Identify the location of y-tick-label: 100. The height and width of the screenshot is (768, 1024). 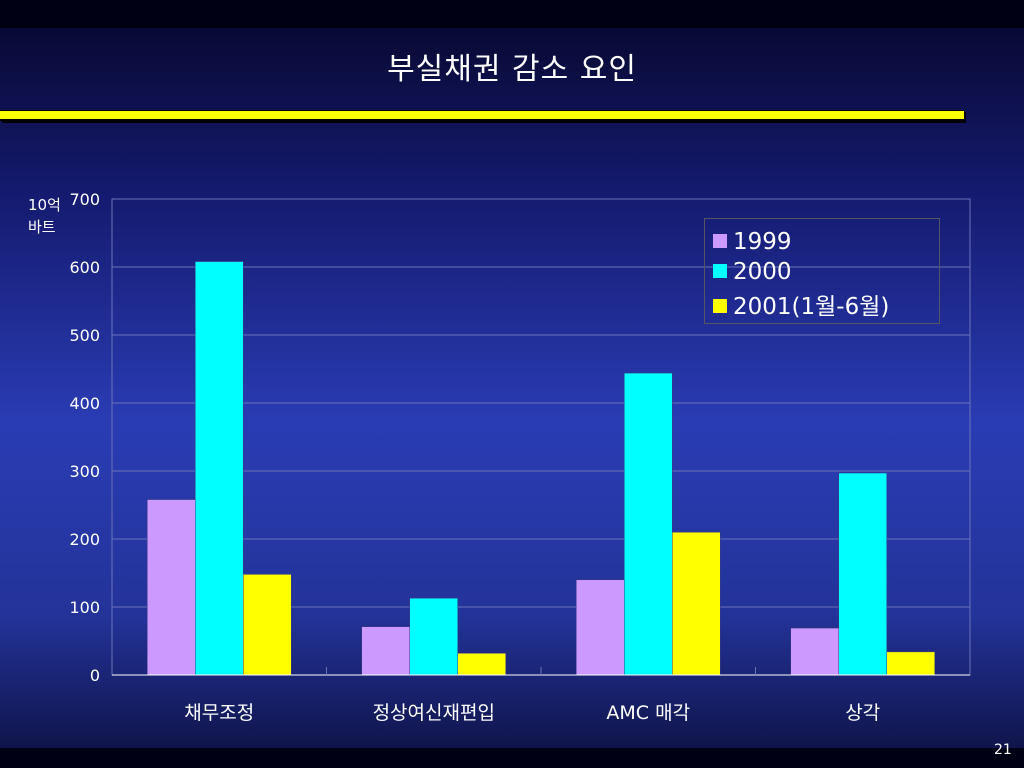
(84, 607).